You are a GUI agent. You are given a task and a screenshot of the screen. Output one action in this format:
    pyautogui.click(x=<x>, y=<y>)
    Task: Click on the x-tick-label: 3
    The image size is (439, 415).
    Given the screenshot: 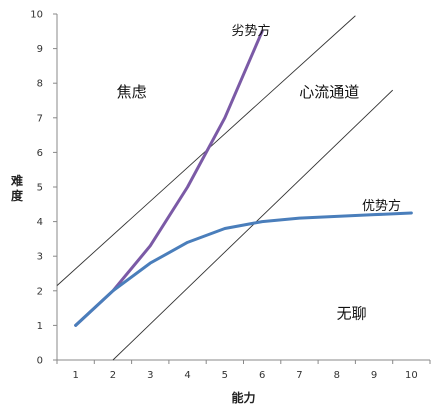 What is the action you would take?
    pyautogui.click(x=150, y=375)
    